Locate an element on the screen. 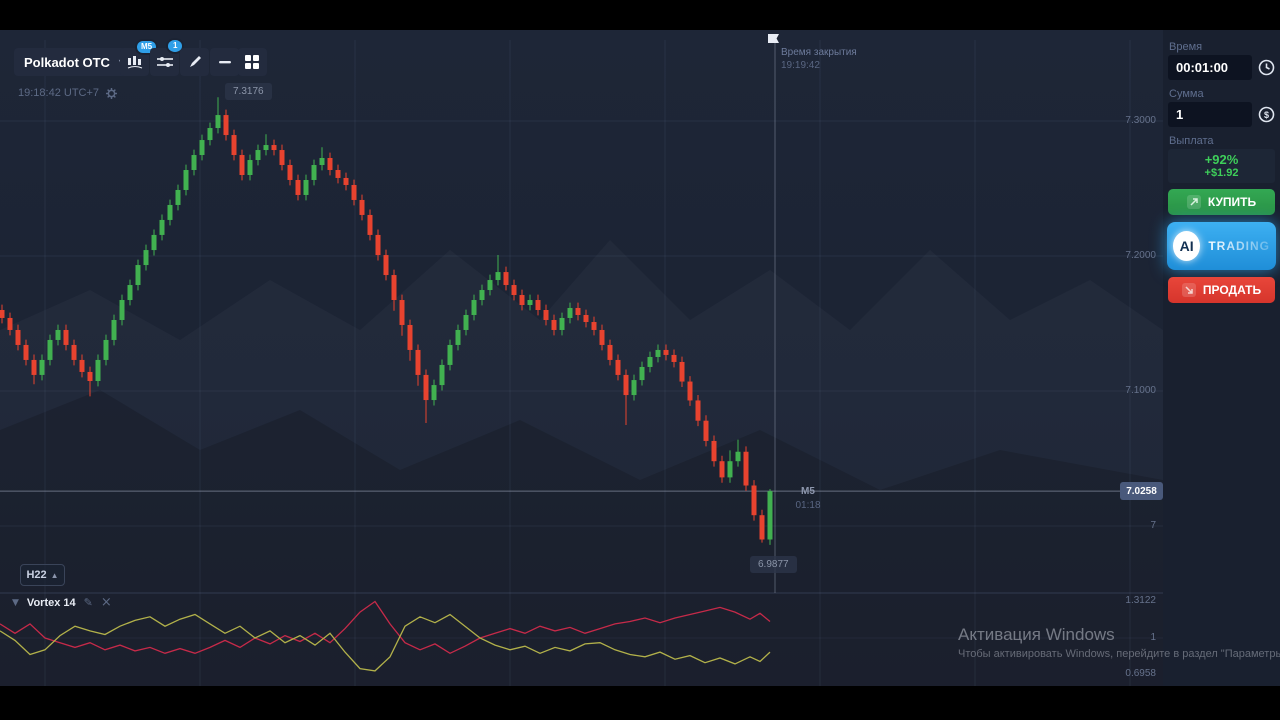 This screenshot has height=720, width=1280. asset-name: Polkadot OTC is located at coordinates (67, 62).